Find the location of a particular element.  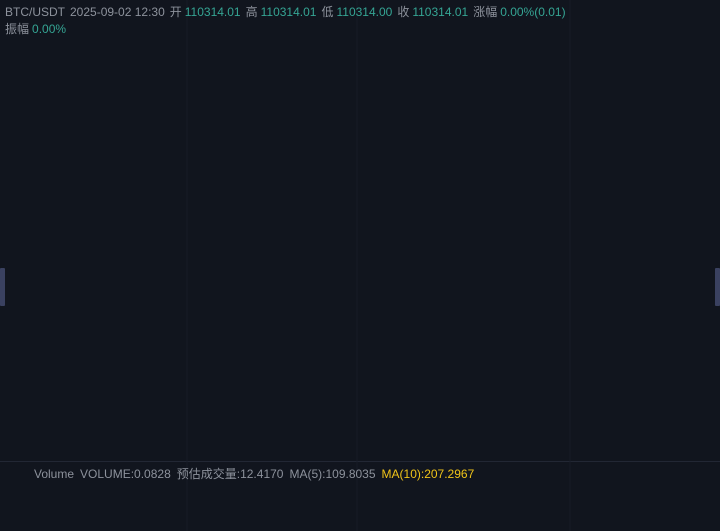

field-label: 高 is located at coordinates (251, 12).